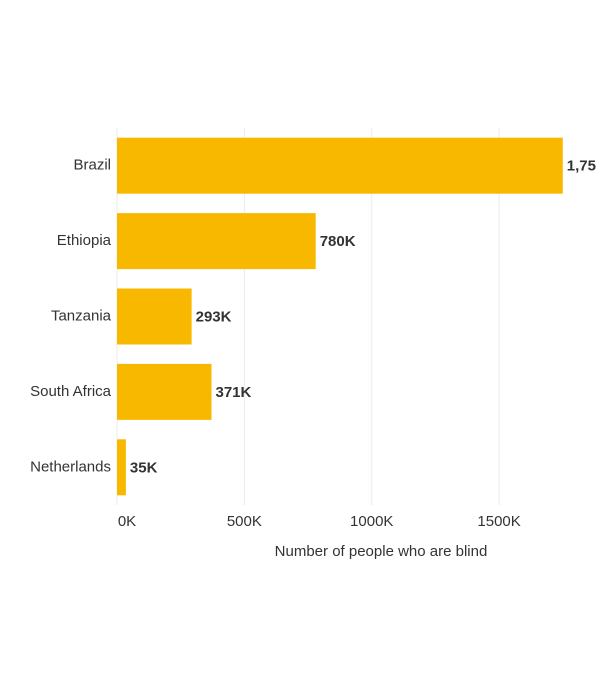  What do you see at coordinates (214, 316) in the screenshot?
I see `value-label: 293K` at bounding box center [214, 316].